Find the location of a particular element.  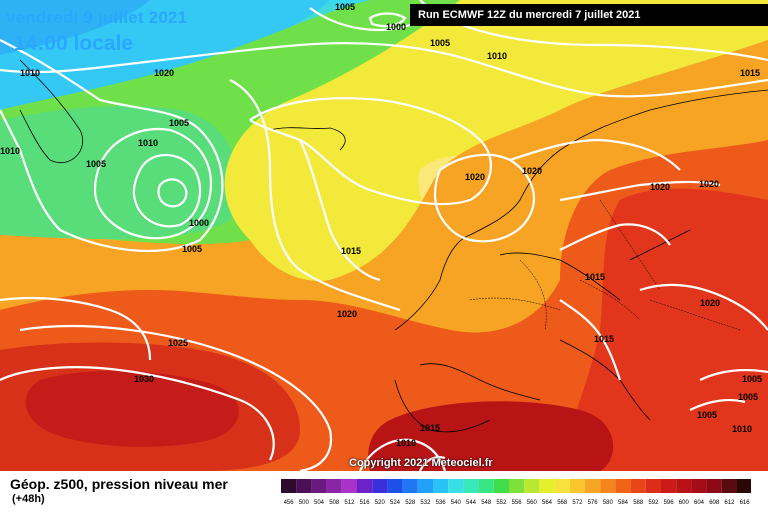

scale-tick-label: 556 is located at coordinates (517, 503).